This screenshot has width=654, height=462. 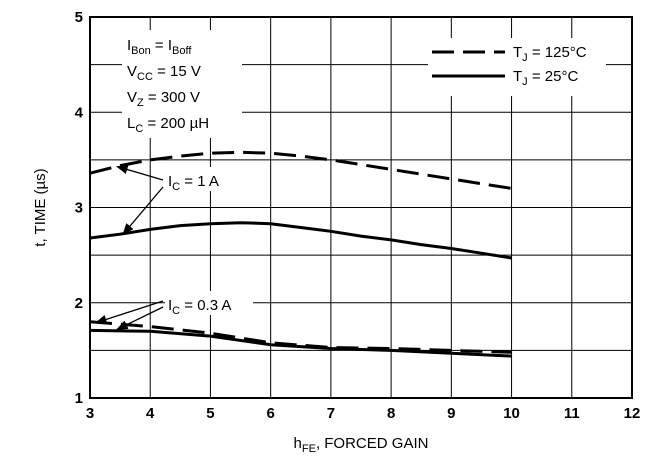 What do you see at coordinates (79, 398) in the screenshot?
I see `y-tick-label: 1` at bounding box center [79, 398].